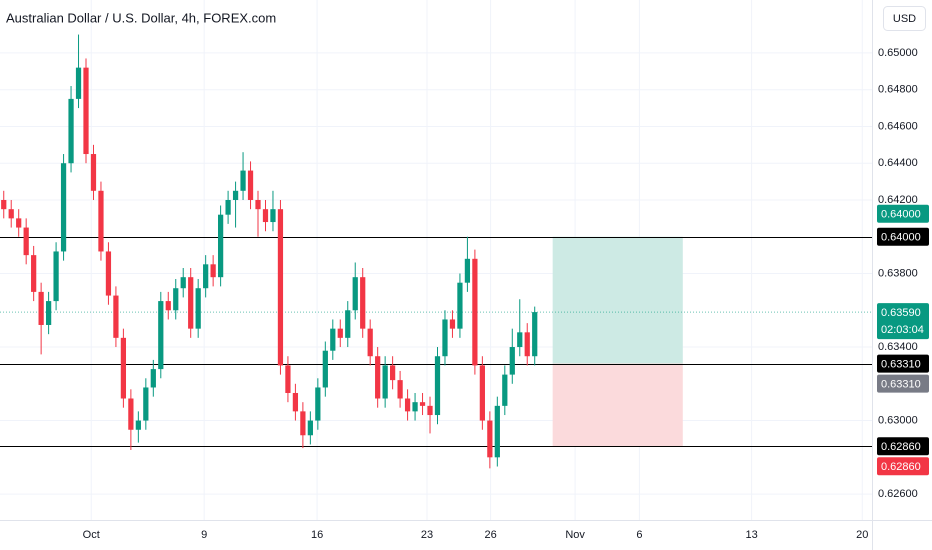 This screenshot has height=550, width=932. What do you see at coordinates (862, 535) in the screenshot?
I see `x-tick-label: 20` at bounding box center [862, 535].